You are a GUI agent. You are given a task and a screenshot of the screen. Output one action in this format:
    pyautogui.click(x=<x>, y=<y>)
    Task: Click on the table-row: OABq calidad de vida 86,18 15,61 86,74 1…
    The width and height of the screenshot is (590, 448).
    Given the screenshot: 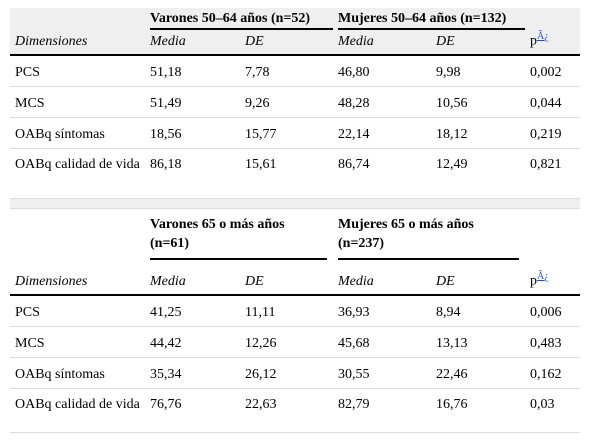 What is the action you would take?
    pyautogui.click(x=295, y=174)
    